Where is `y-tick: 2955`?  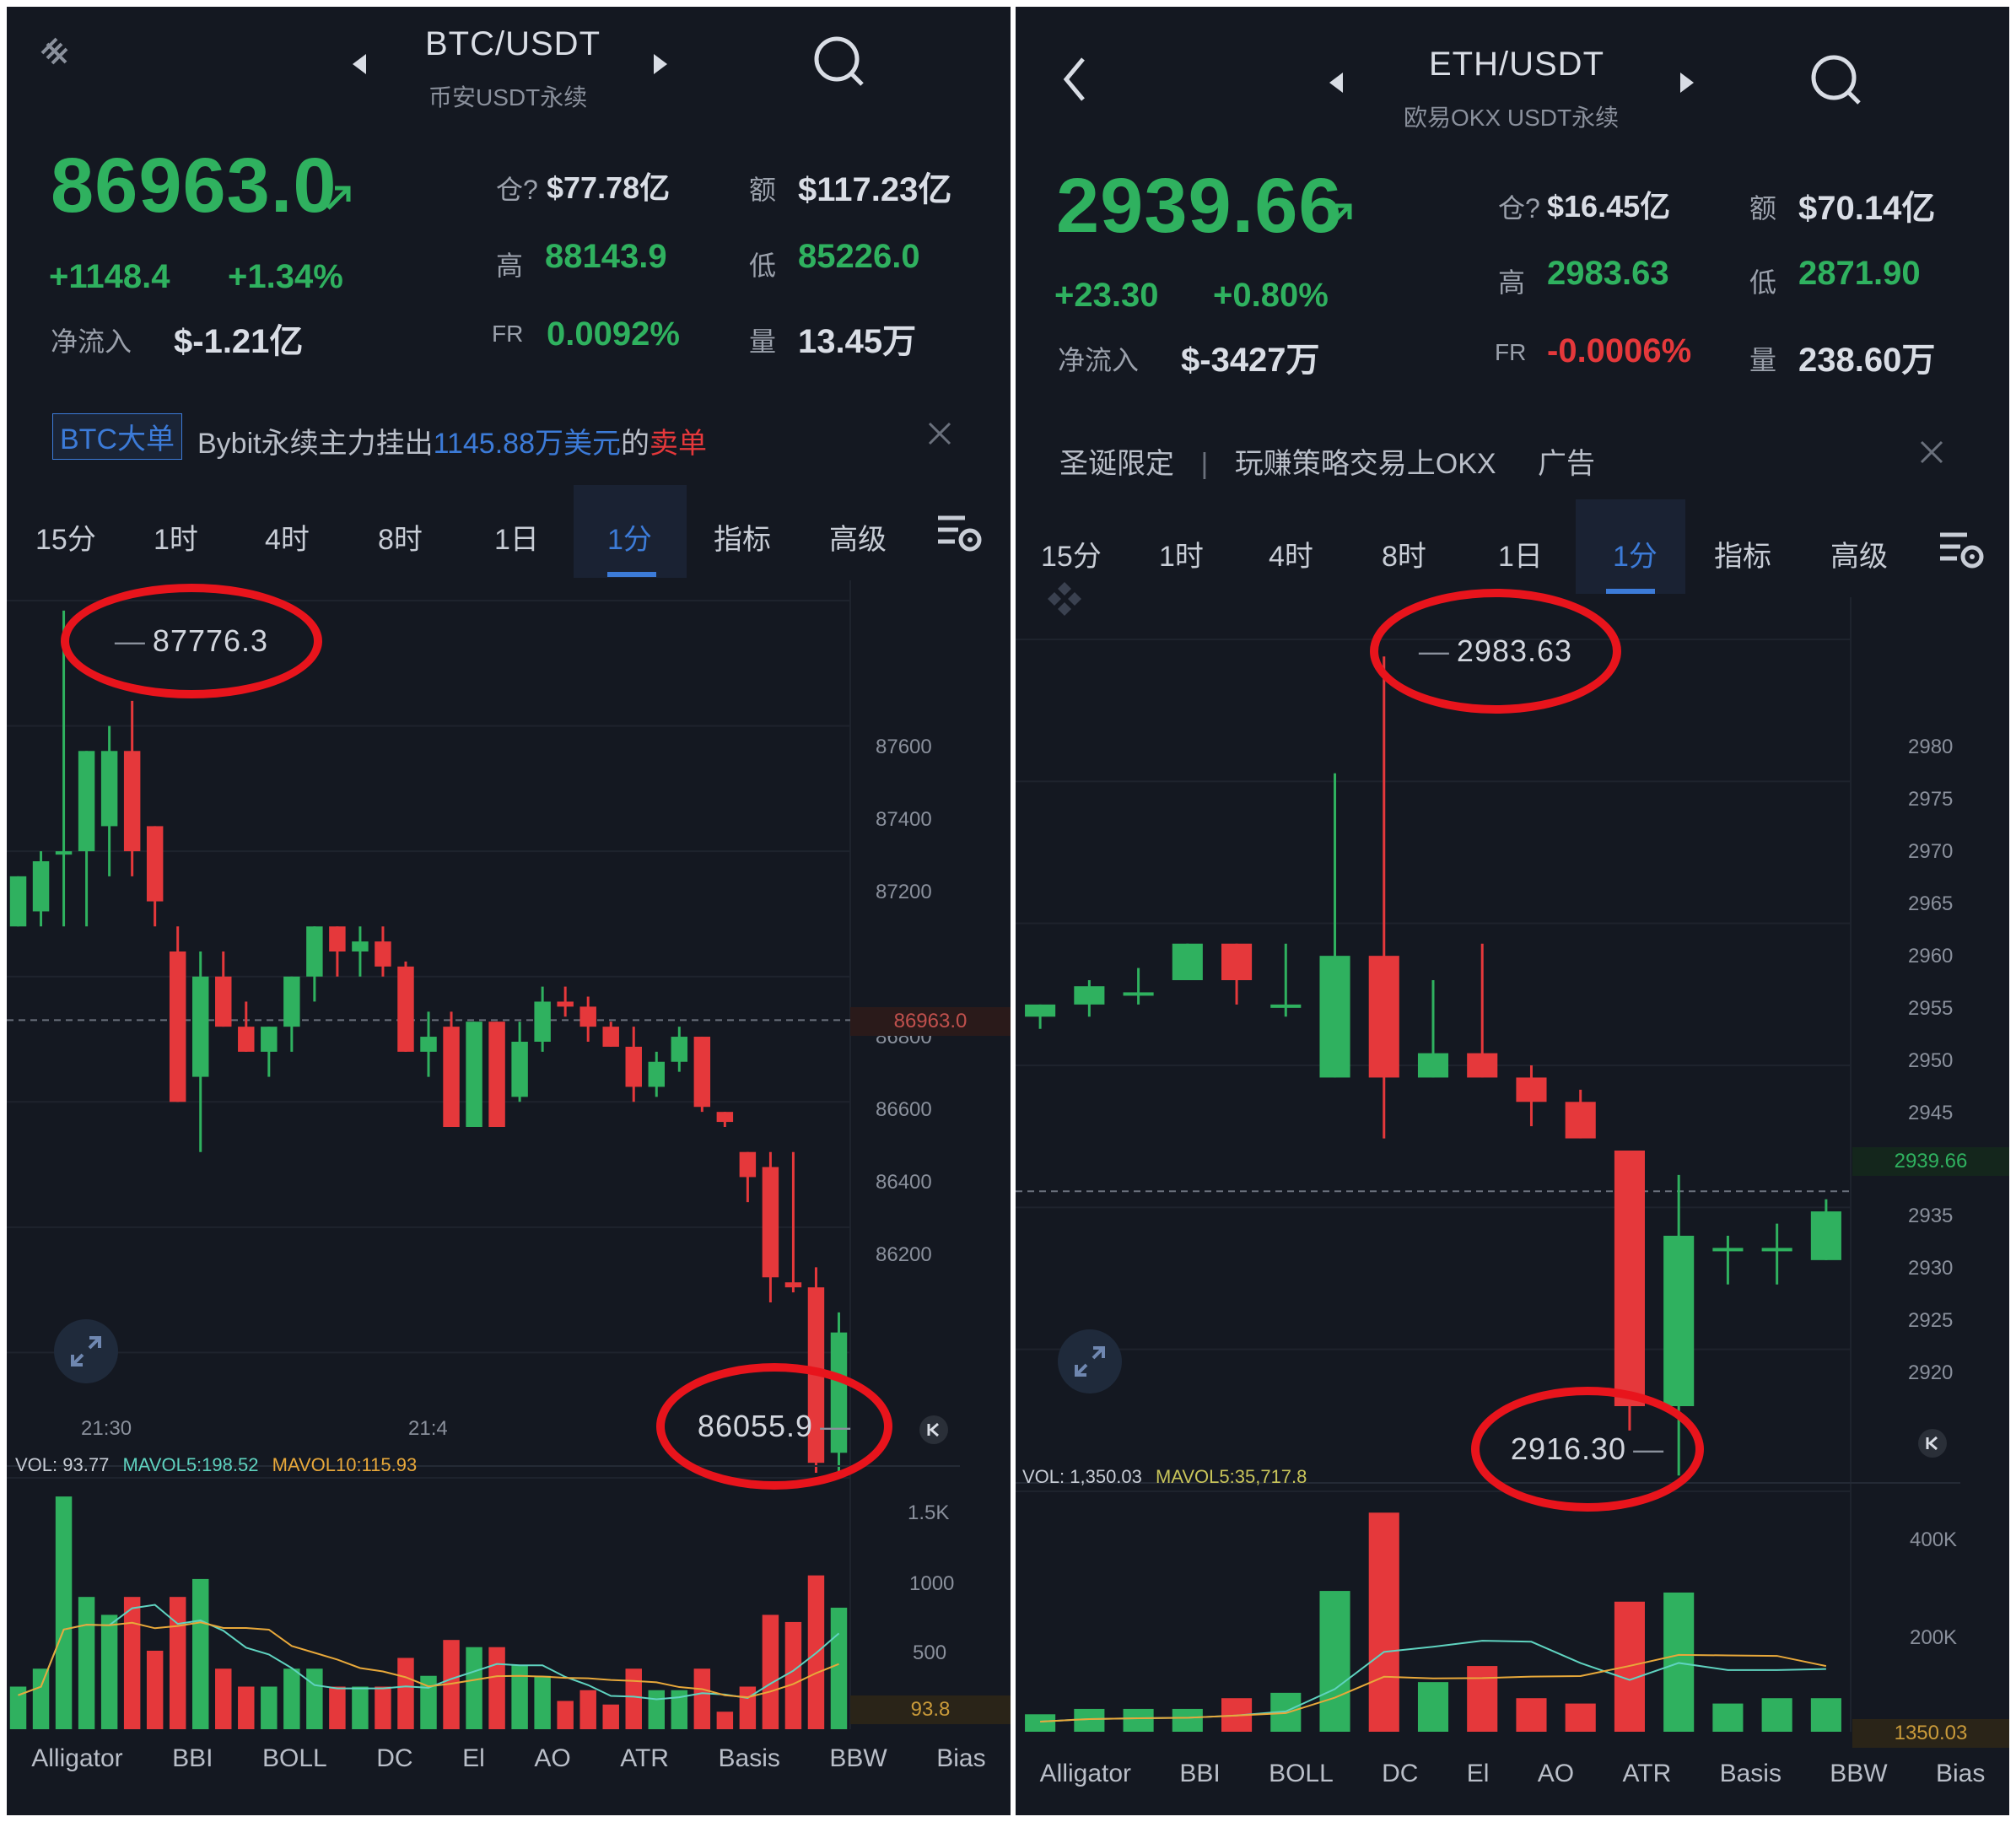 y-tick: 2955 is located at coordinates (1931, 1008).